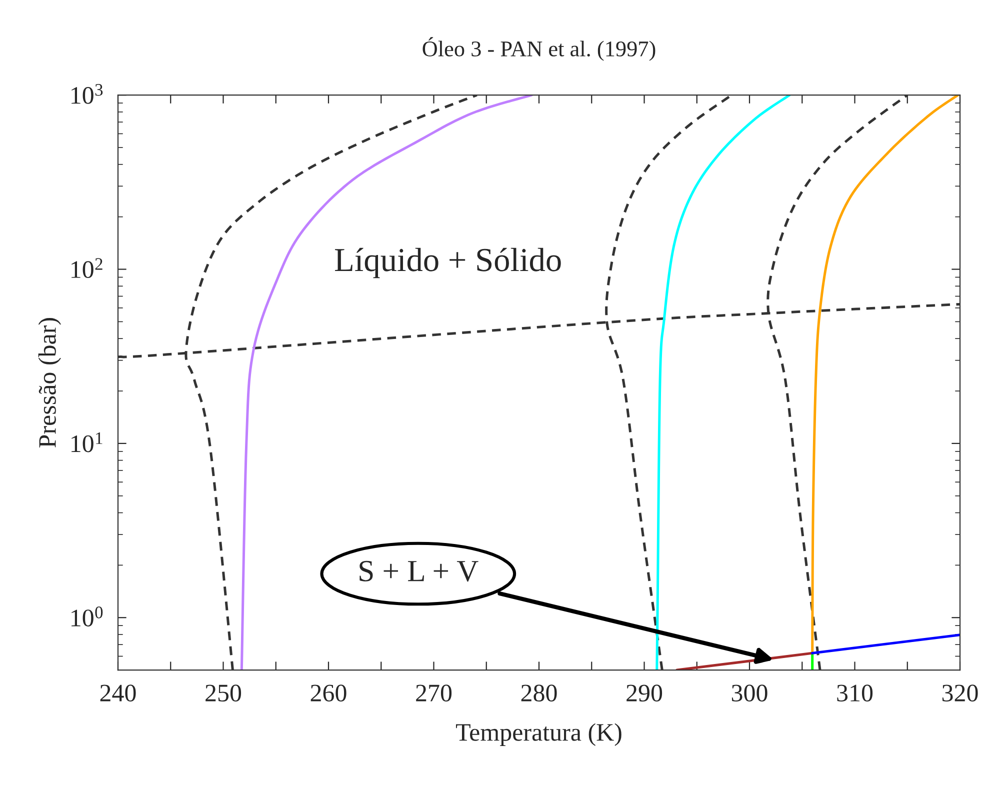 Image resolution: width=994 pixels, height=799 pixels. I want to click on x-tick-label: 320, so click(960, 693).